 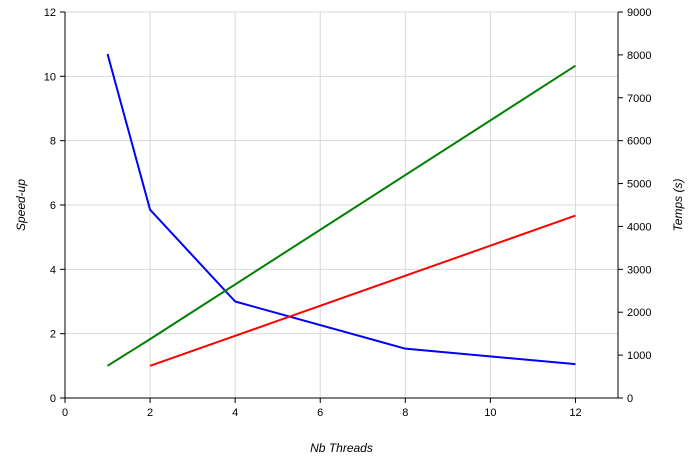 What do you see at coordinates (53, 142) in the screenshot?
I see `y-tick-label: 8` at bounding box center [53, 142].